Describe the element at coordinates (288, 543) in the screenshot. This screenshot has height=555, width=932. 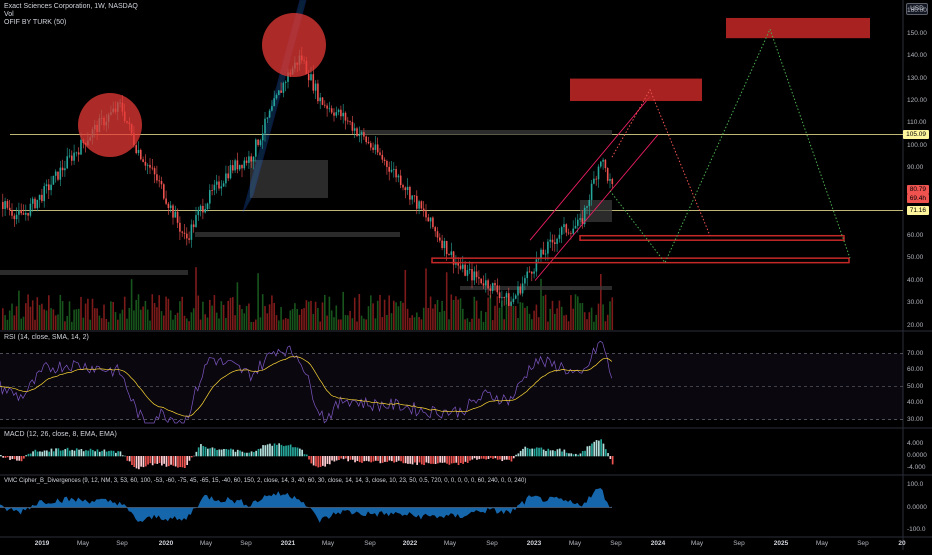
I see `time-label: 2021` at that location.